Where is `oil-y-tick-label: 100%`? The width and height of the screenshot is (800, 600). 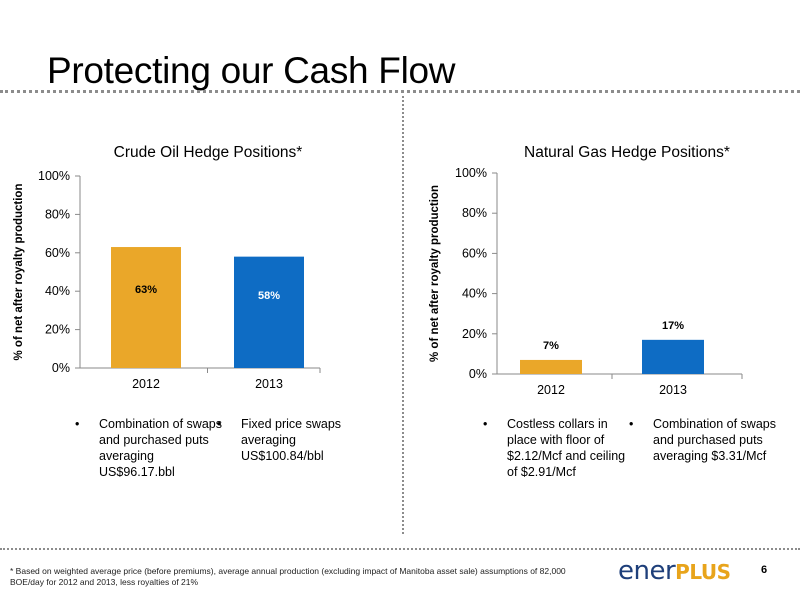 oil-y-tick-label: 100% is located at coordinates (54, 176).